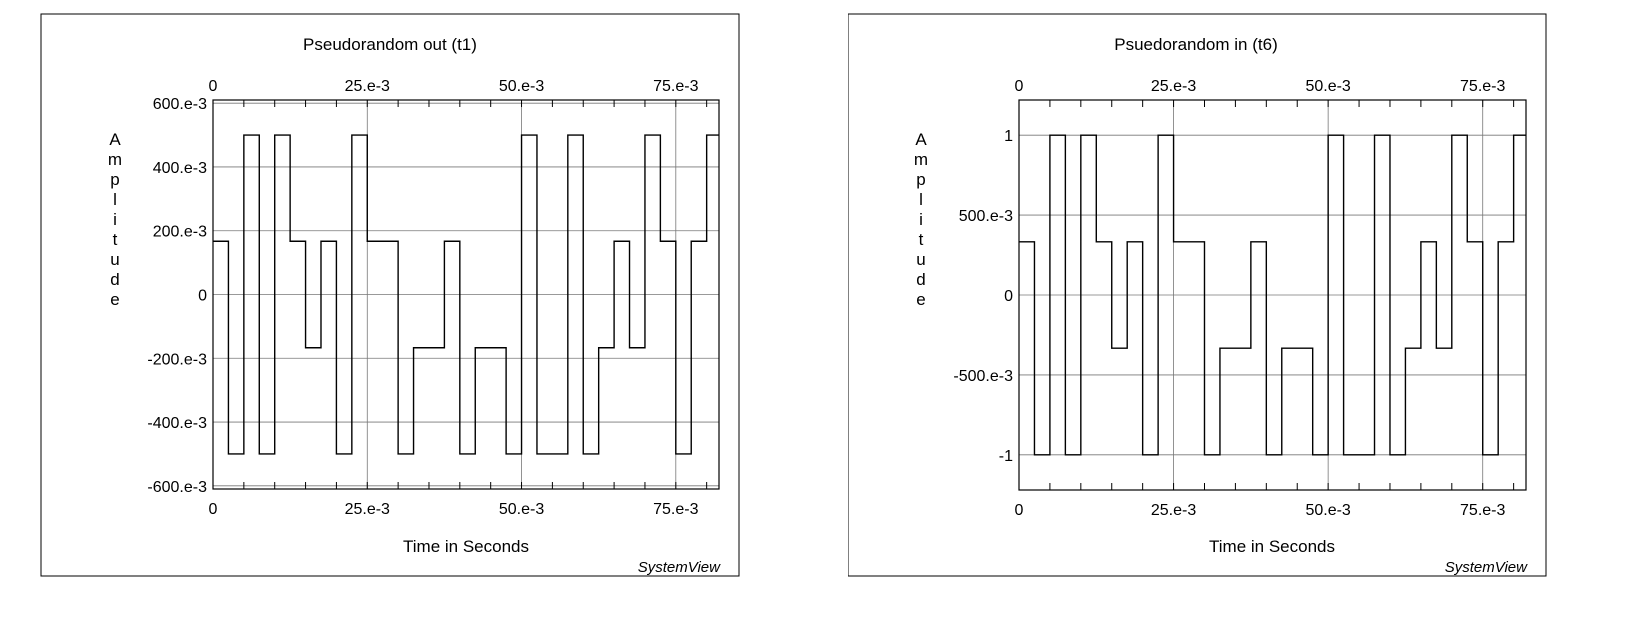 Image resolution: width=1642 pixels, height=623 pixels. I want to click on chart-title: Pseudorandom out (t1), so click(390, 44).